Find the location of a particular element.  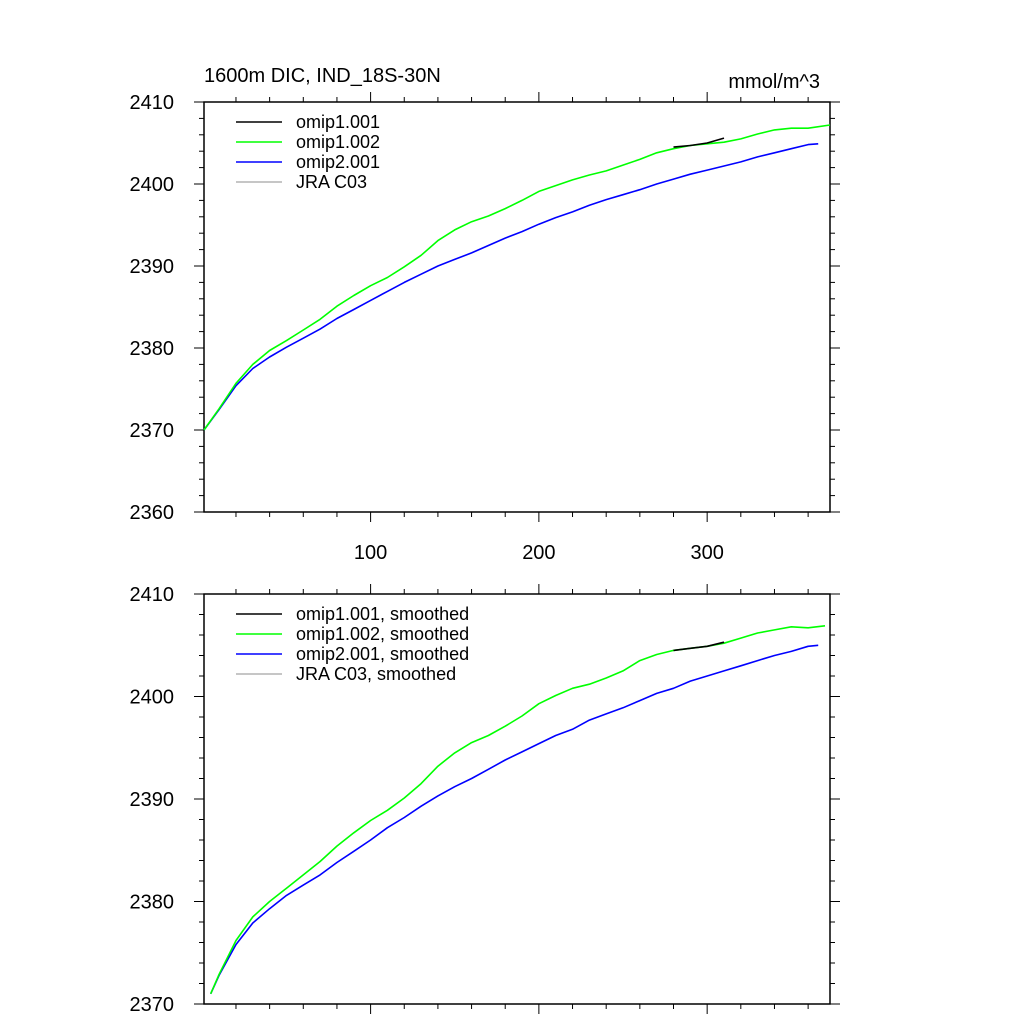

x-tick-label: 300 is located at coordinates (706, 553).